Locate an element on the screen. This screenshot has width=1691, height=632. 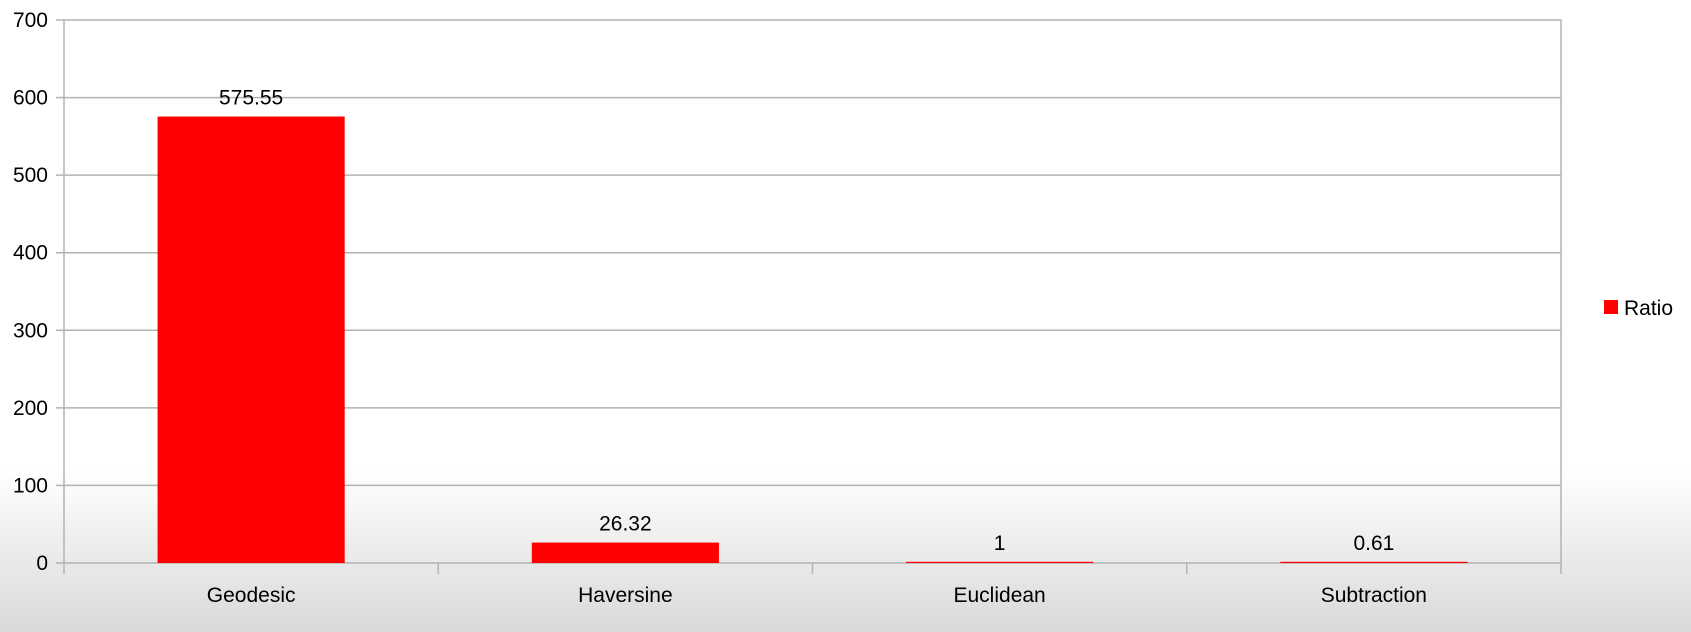
bar-geodesic is located at coordinates (251, 339).